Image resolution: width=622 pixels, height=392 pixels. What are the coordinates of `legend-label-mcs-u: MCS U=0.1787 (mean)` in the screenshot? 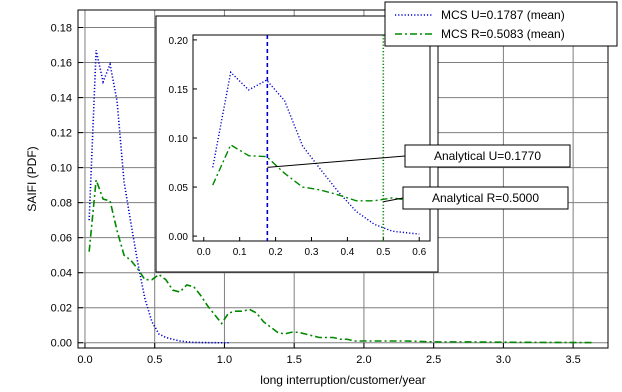 It's located at (503, 15).